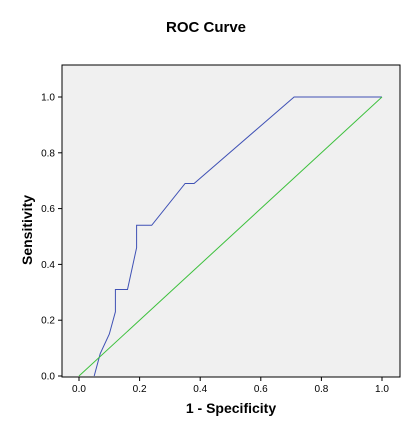 This screenshot has width=418, height=428. What do you see at coordinates (48, 377) in the screenshot?
I see `y-tick-label: 0.0` at bounding box center [48, 377].